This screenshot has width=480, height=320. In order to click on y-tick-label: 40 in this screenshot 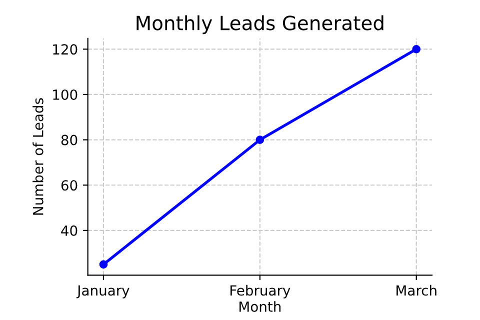, I will do `click(69, 230)`.